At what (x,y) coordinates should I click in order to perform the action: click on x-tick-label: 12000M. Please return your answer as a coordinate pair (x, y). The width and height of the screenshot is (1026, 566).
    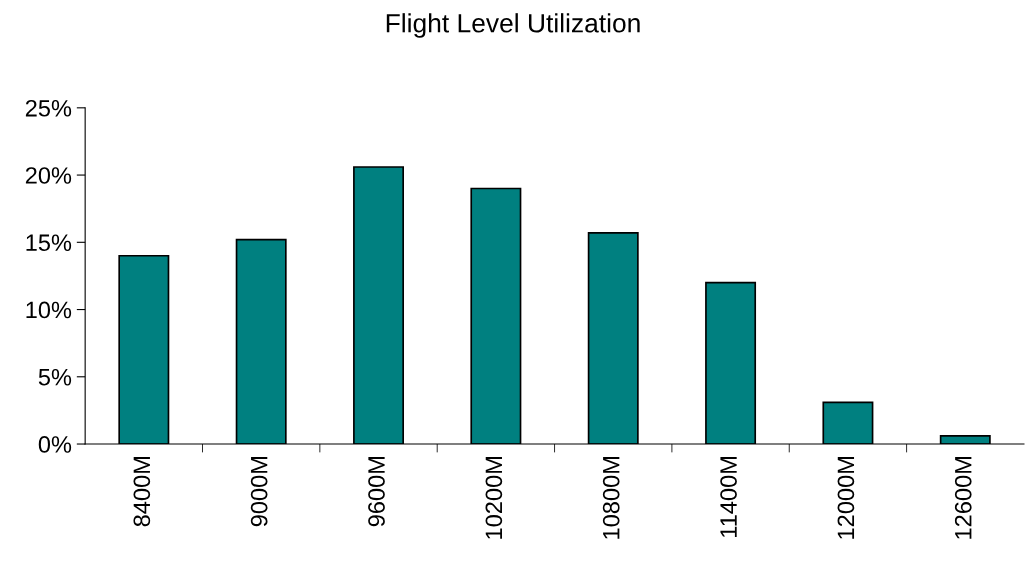
    Looking at the image, I should click on (846, 498).